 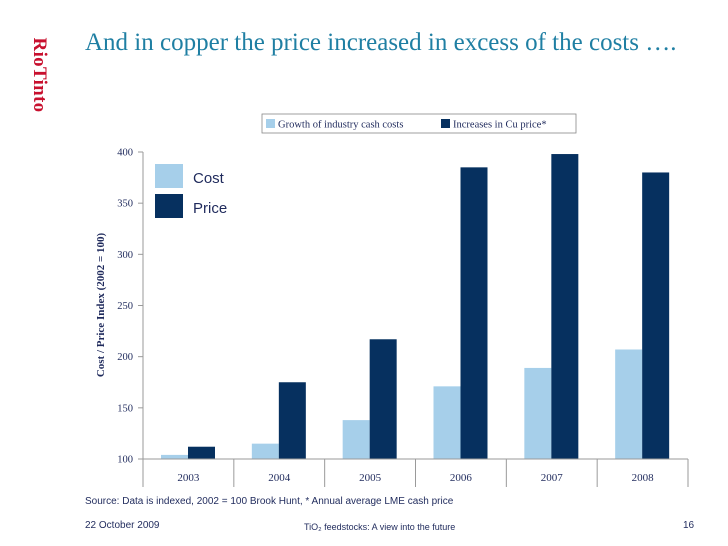 I want to click on x-tick-label: 2005, so click(x=370, y=478).